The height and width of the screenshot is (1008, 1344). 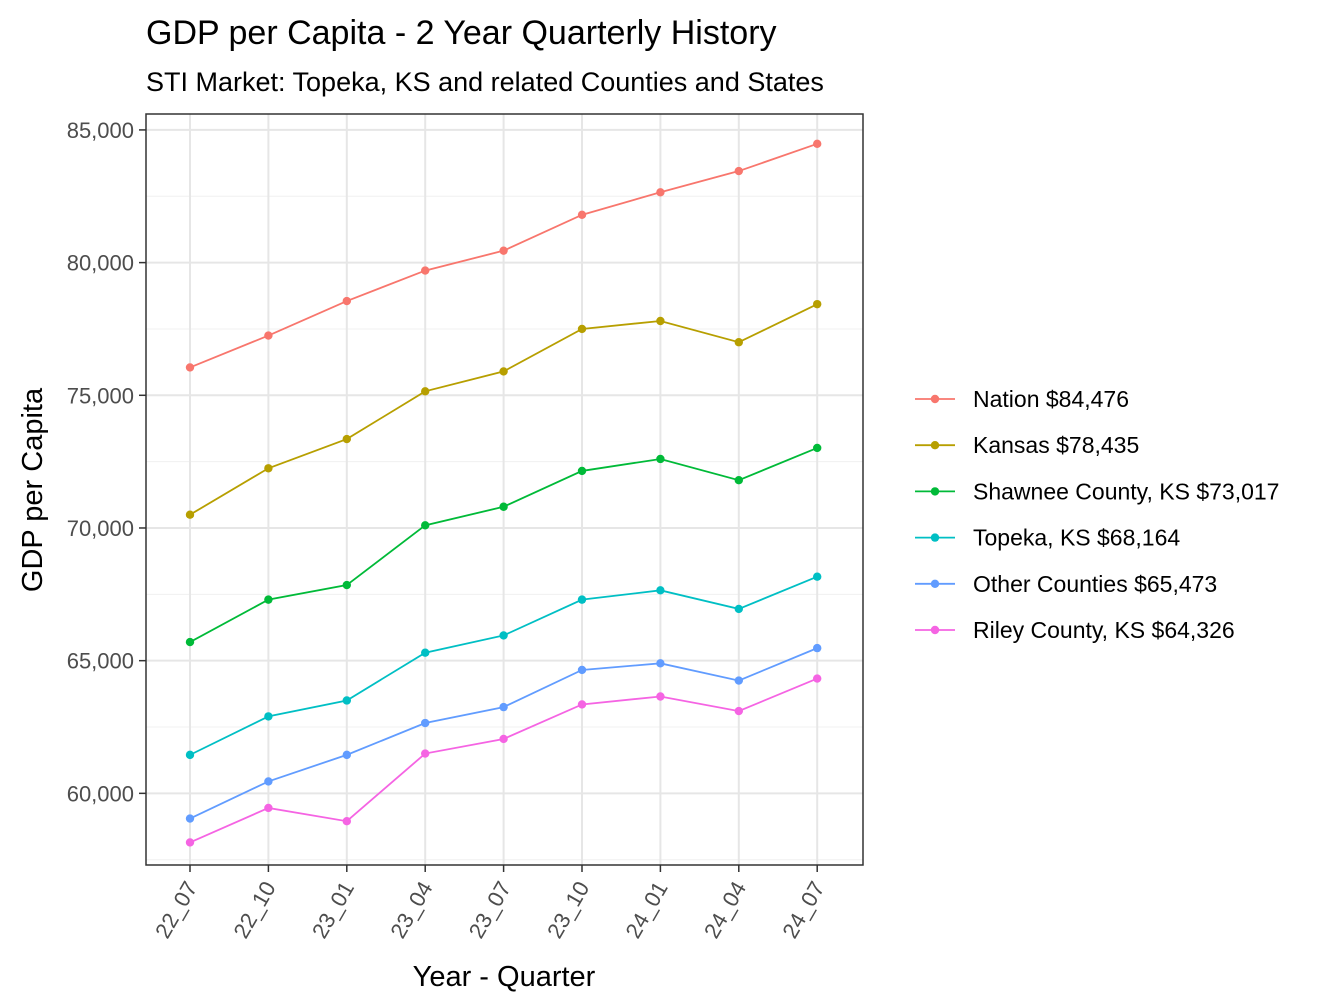 What do you see at coordinates (1126, 491) in the screenshot?
I see `legend-label: Shawnee County, KS $73,017` at bounding box center [1126, 491].